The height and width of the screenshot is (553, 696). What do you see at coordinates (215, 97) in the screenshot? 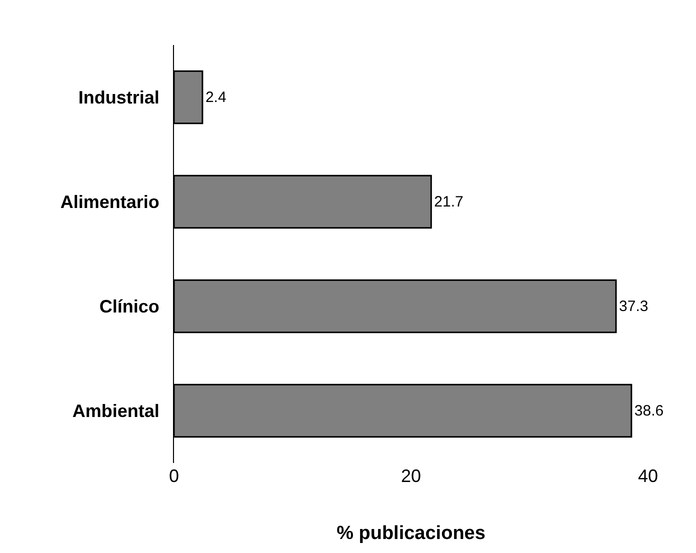
I see `data-label: 2.4` at bounding box center [215, 97].